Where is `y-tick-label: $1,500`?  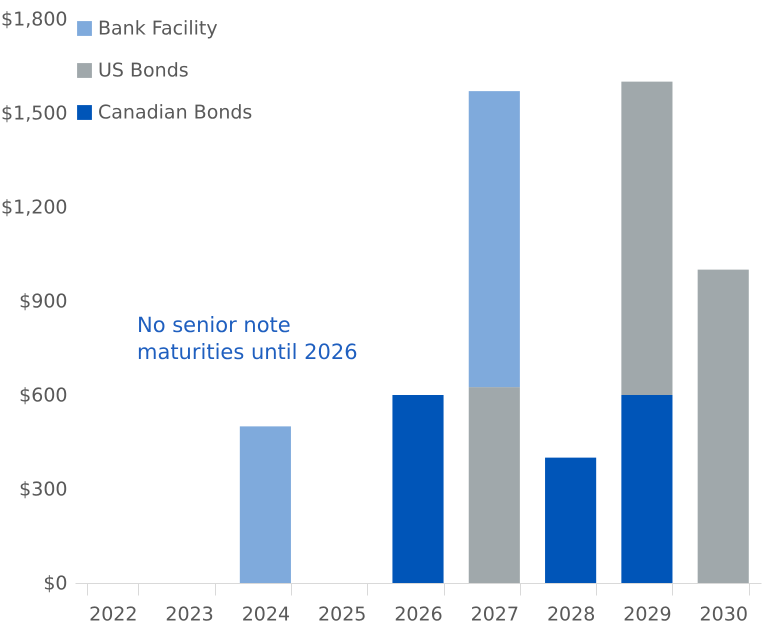 y-tick-label: $1,500 is located at coordinates (34, 113).